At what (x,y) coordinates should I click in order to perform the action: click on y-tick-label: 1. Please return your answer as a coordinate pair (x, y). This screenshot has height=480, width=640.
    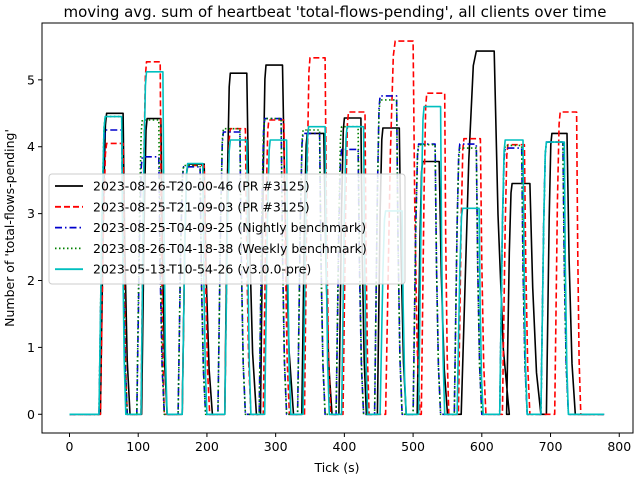
    Looking at the image, I should click on (31, 347).